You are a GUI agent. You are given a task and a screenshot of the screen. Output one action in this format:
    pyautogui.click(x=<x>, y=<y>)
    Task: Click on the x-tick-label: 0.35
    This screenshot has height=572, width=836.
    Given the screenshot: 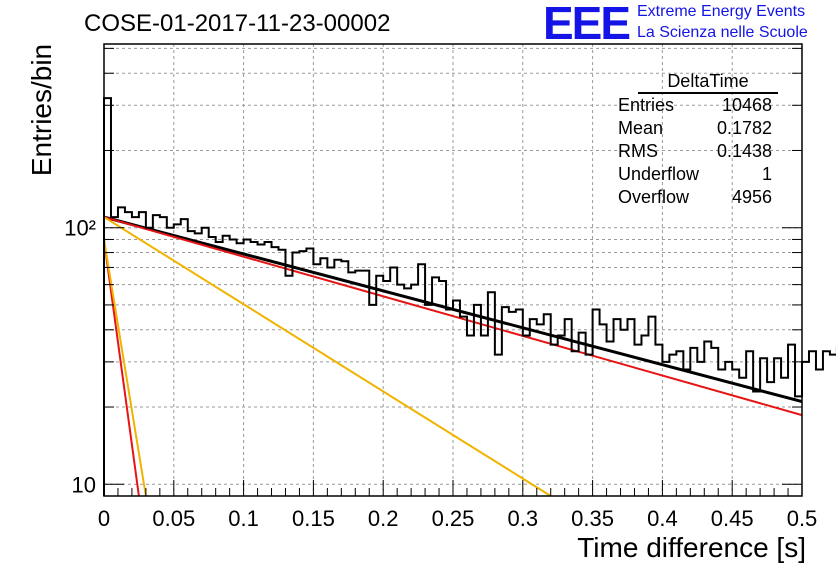 What is the action you would take?
    pyautogui.click(x=592, y=518)
    